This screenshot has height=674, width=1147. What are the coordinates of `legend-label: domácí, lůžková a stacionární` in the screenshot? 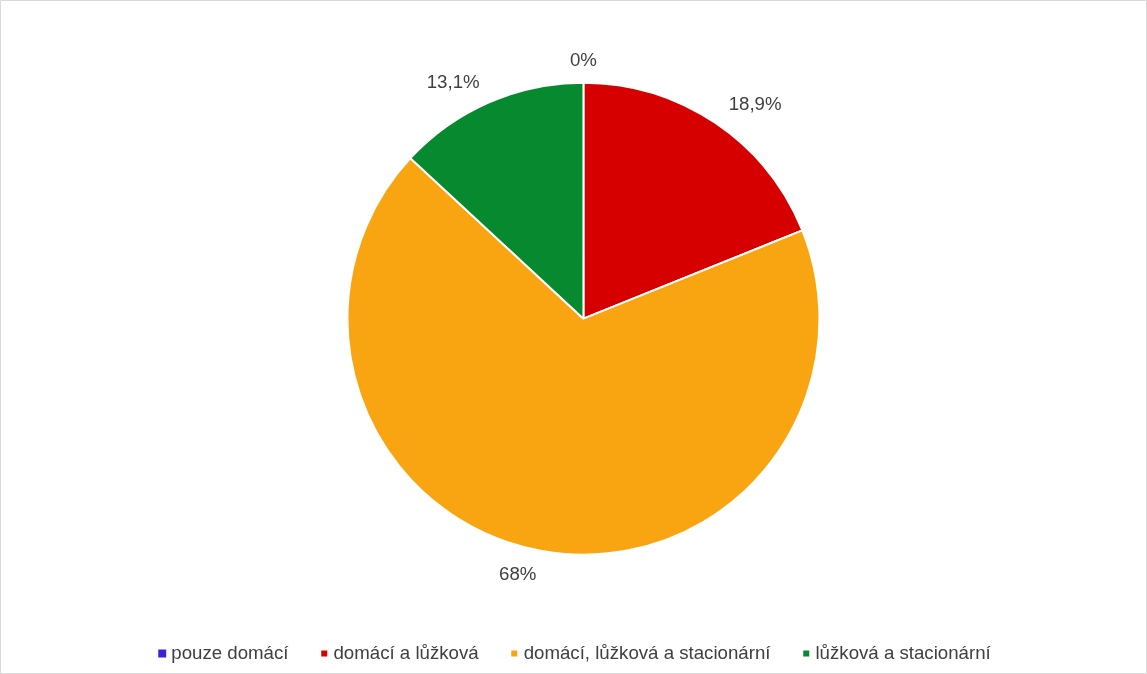 It's located at (647, 653).